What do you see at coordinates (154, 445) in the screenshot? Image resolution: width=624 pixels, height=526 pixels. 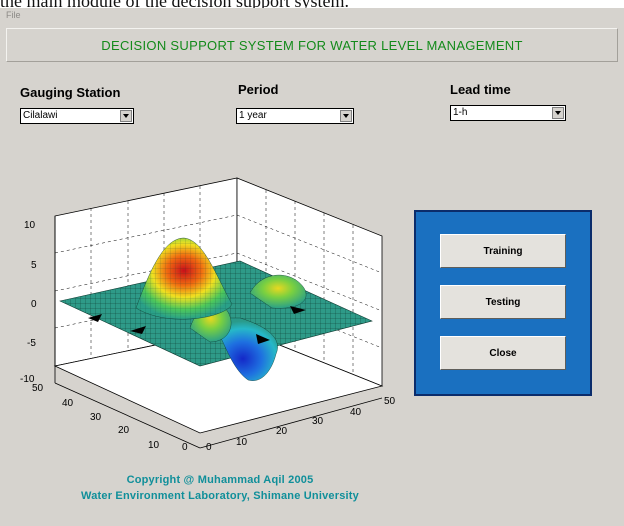 I see `y-tick-label: 10` at bounding box center [154, 445].